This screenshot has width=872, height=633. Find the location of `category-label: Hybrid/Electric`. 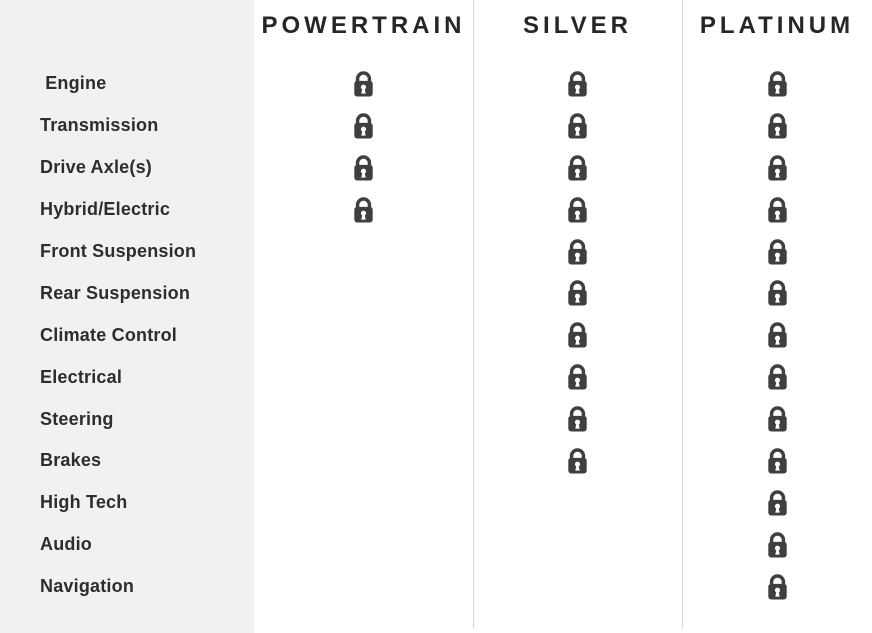

category-label: Hybrid/Electric is located at coordinates (105, 209).